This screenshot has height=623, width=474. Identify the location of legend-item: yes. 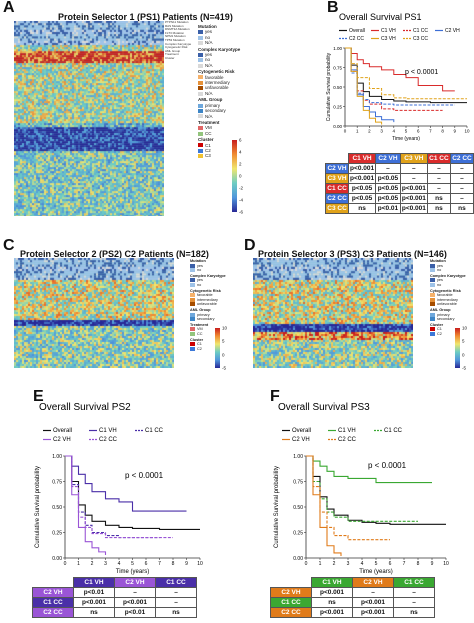
(450, 280).